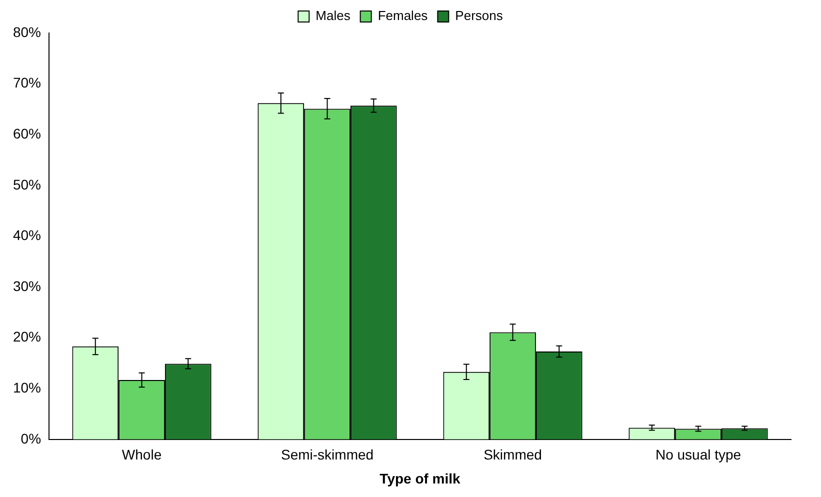 This screenshot has height=497, width=821. Describe the element at coordinates (27, 286) in the screenshot. I see `y-tick-label: 30%` at that location.